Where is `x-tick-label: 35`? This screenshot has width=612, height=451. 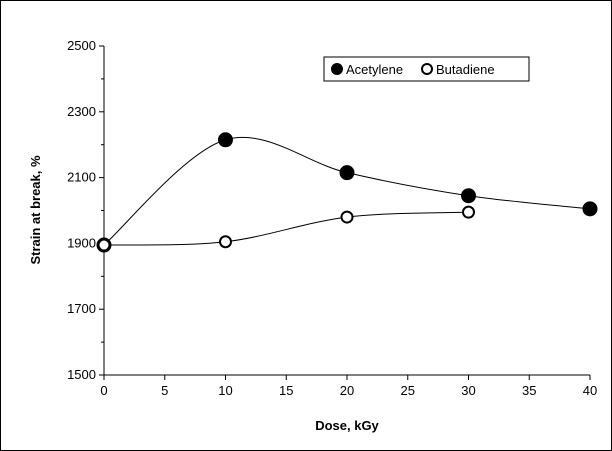 x-tick-label: 35 is located at coordinates (529, 390).